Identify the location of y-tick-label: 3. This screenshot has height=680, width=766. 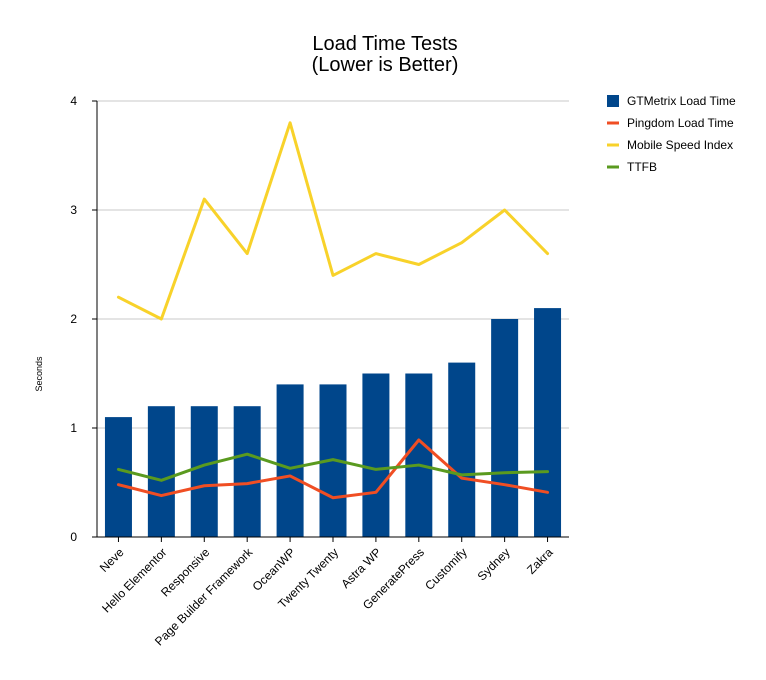
(73, 210).